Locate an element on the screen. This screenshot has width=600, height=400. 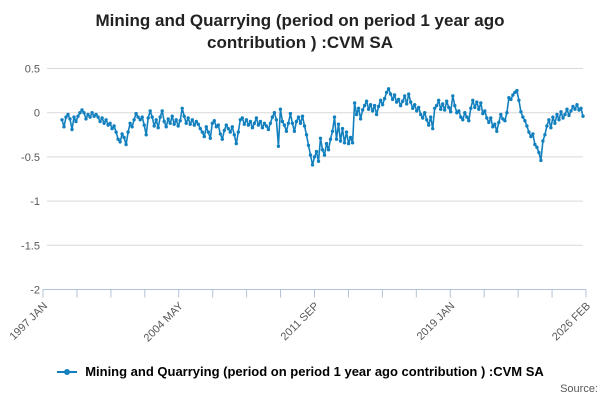
y-axis-tick-label: -0.5 is located at coordinates (30, 158).